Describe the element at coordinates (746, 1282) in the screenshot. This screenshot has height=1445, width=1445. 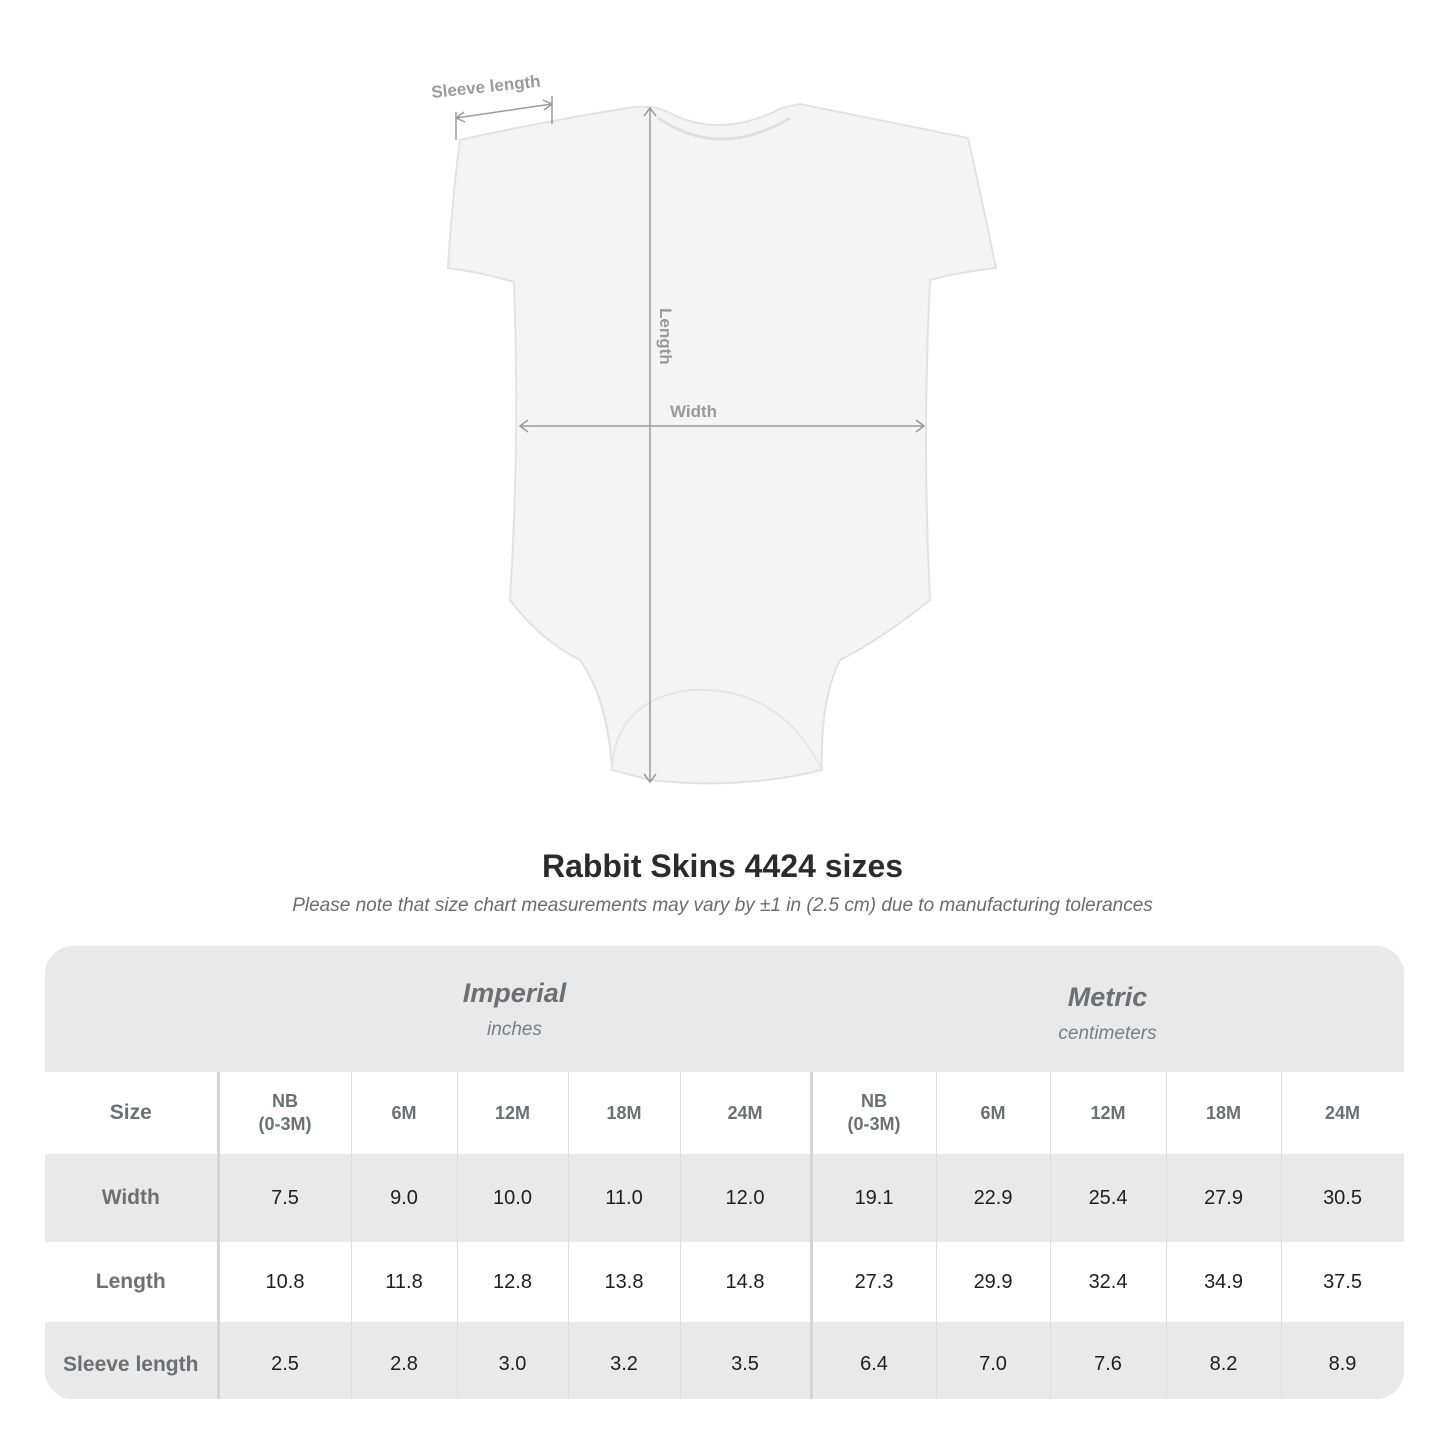
I see `imperial-value-cell: 14.8` at that location.